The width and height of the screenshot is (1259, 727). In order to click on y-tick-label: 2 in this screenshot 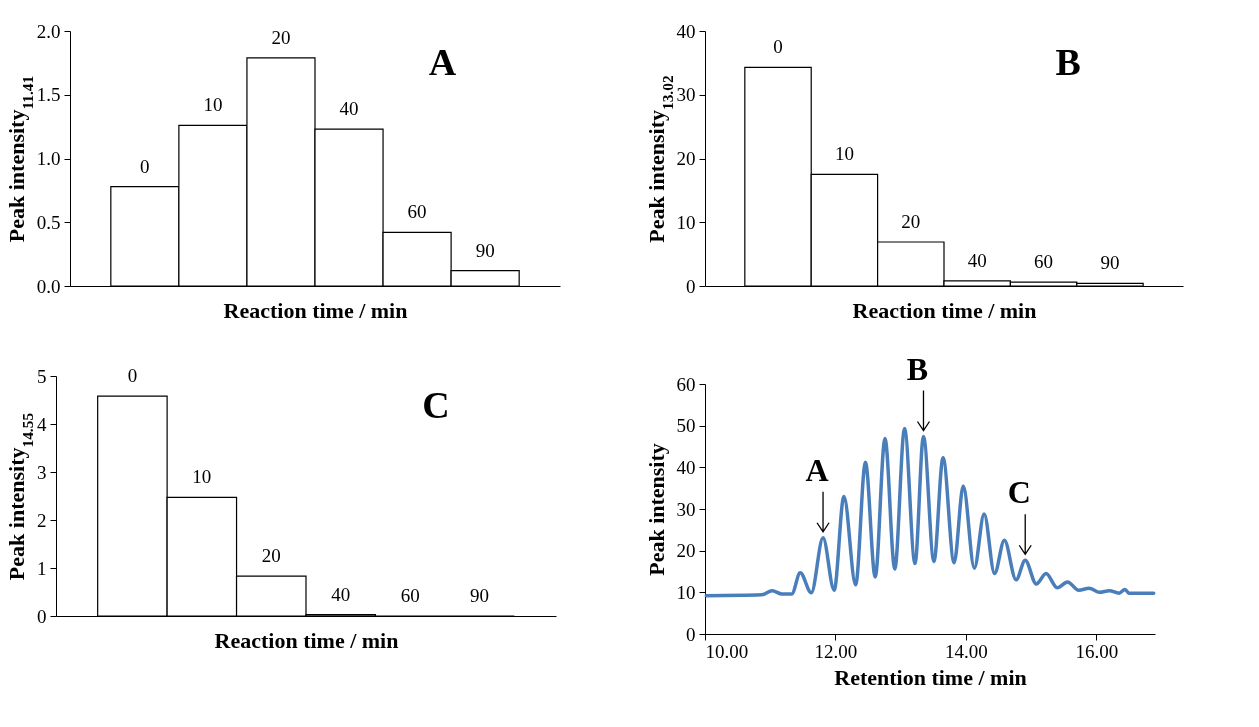, I will do `click(42, 520)`.